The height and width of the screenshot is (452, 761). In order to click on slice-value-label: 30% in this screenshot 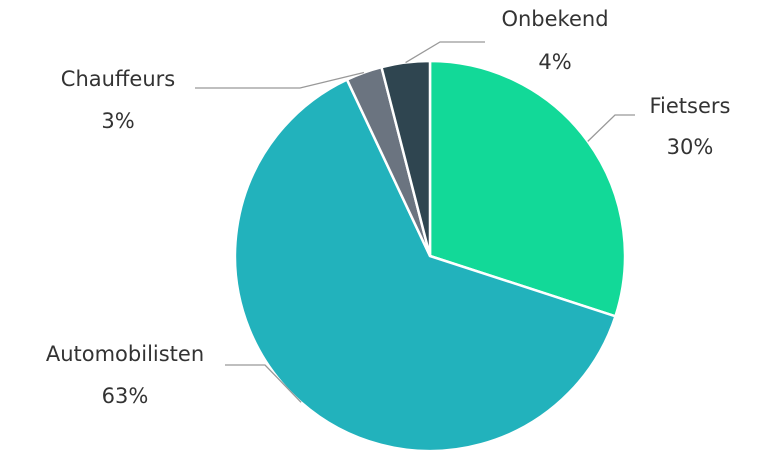, I will do `click(690, 147)`.